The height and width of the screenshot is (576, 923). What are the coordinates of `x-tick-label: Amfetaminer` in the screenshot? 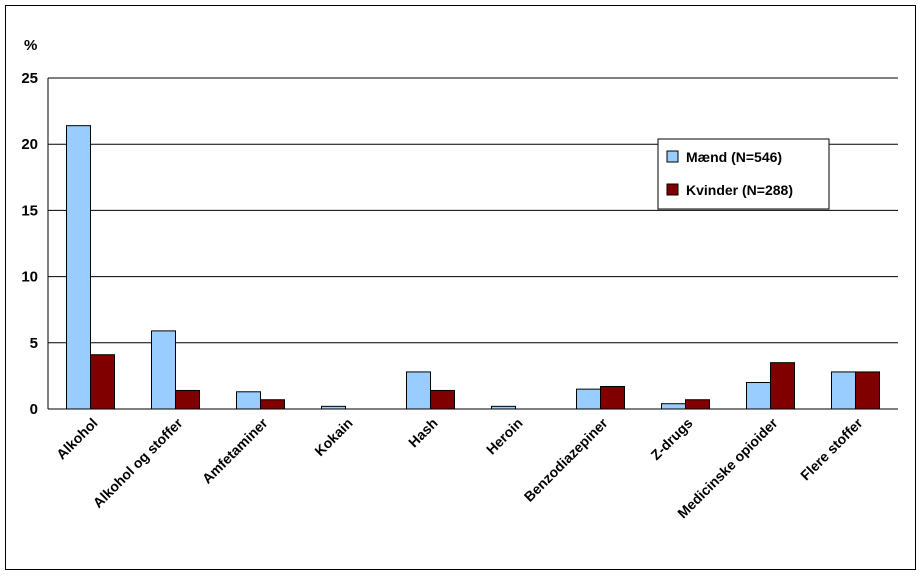 It's located at (235, 450).